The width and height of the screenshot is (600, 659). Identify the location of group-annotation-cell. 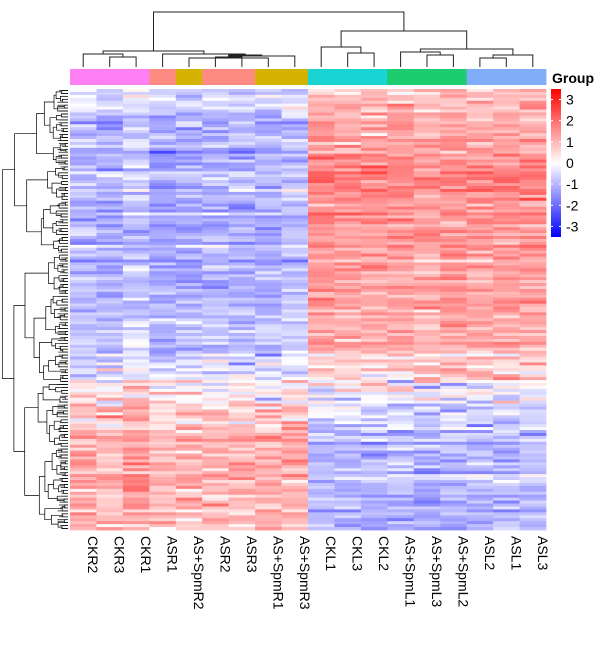
(83, 77).